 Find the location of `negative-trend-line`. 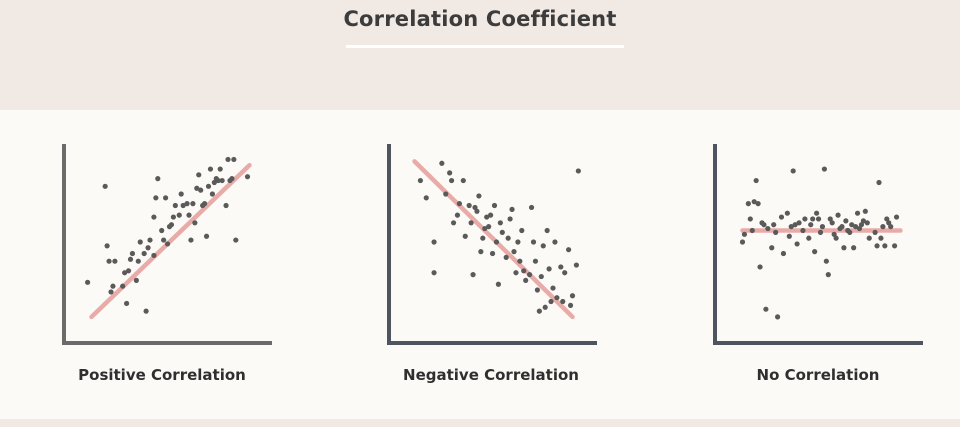

negative-trend-line is located at coordinates (493, 239).